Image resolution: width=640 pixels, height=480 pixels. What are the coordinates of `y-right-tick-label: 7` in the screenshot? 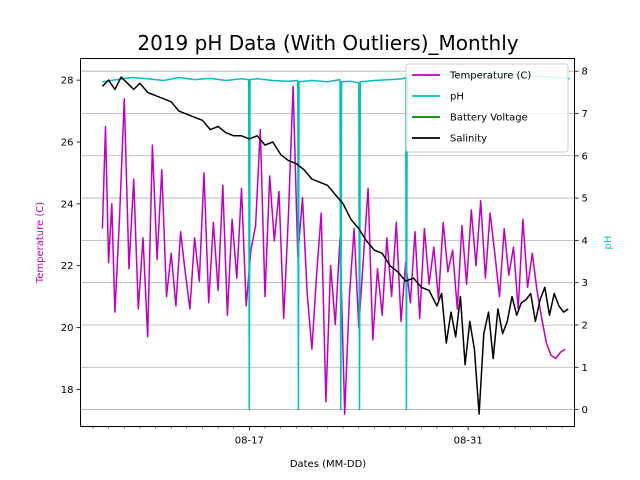 It's located at (585, 114).